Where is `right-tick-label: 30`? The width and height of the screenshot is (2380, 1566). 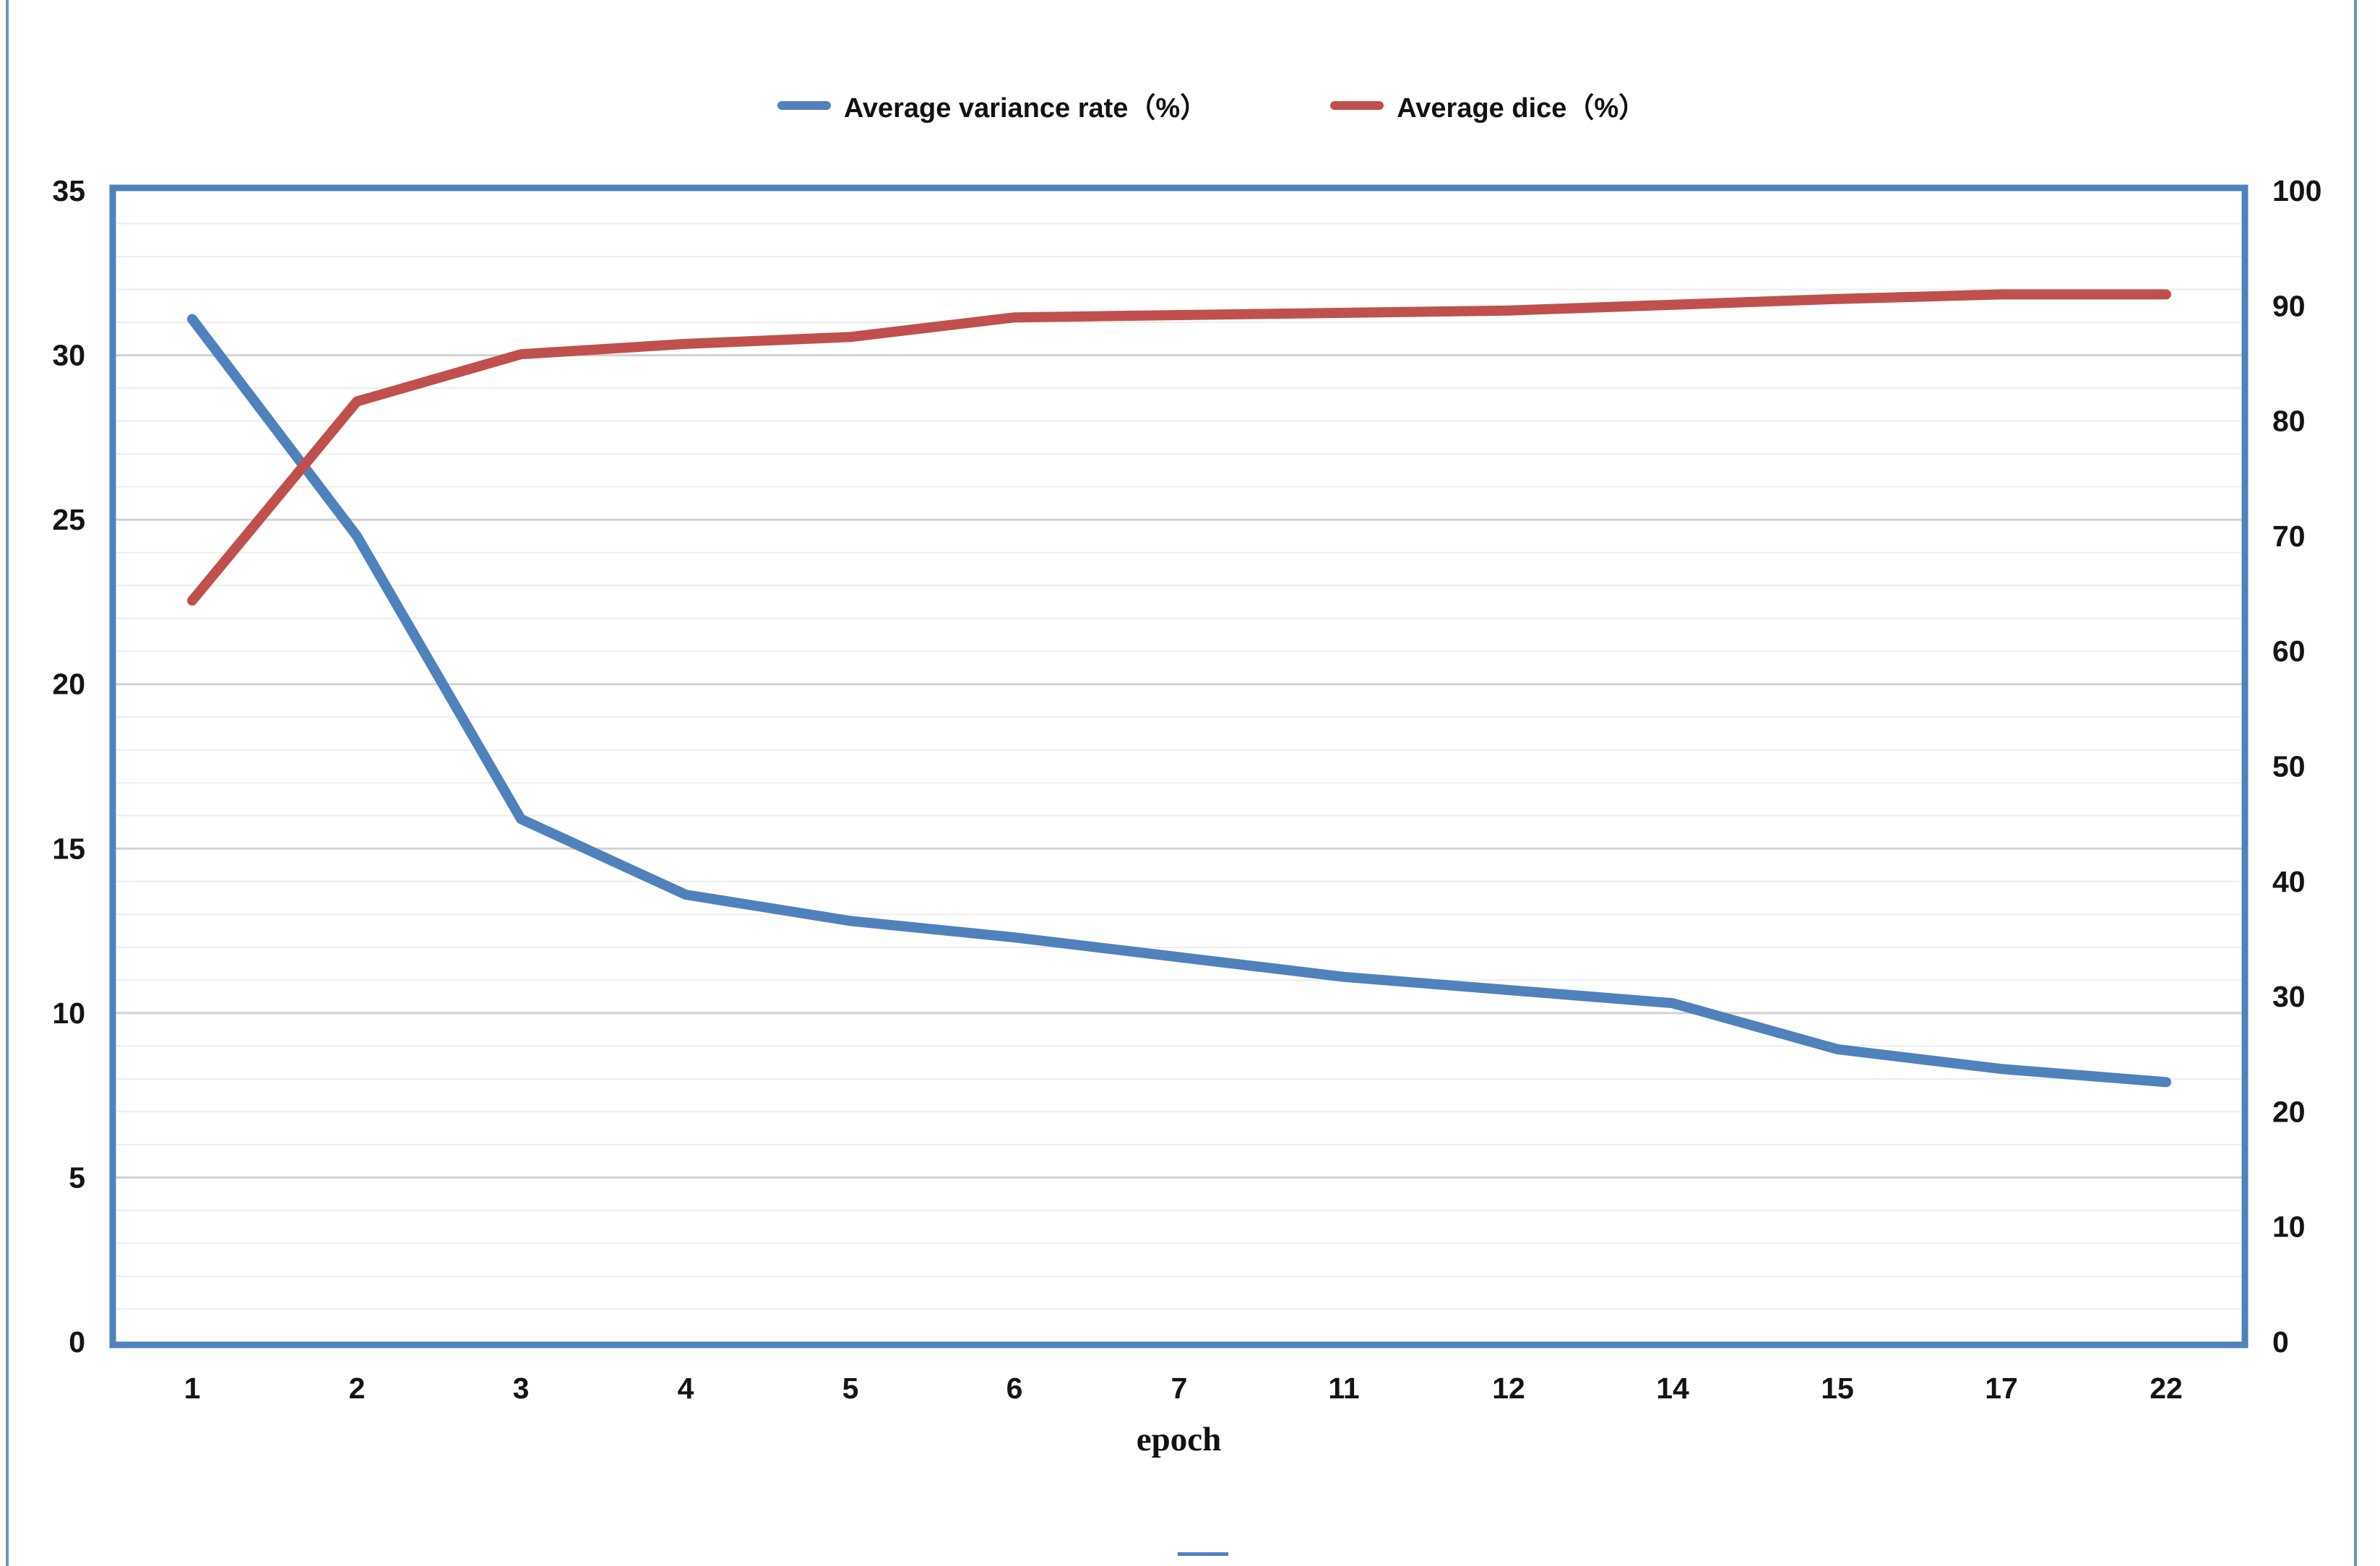
right-tick-label: 30 is located at coordinates (2289, 996).